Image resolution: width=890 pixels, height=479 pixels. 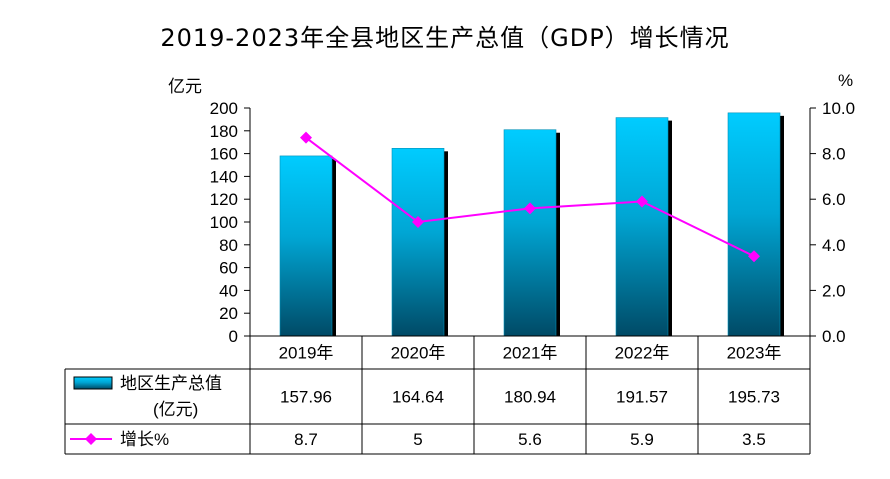 What do you see at coordinates (418, 397) in the screenshot?
I see `gdp-value-label: 164.64` at bounding box center [418, 397].